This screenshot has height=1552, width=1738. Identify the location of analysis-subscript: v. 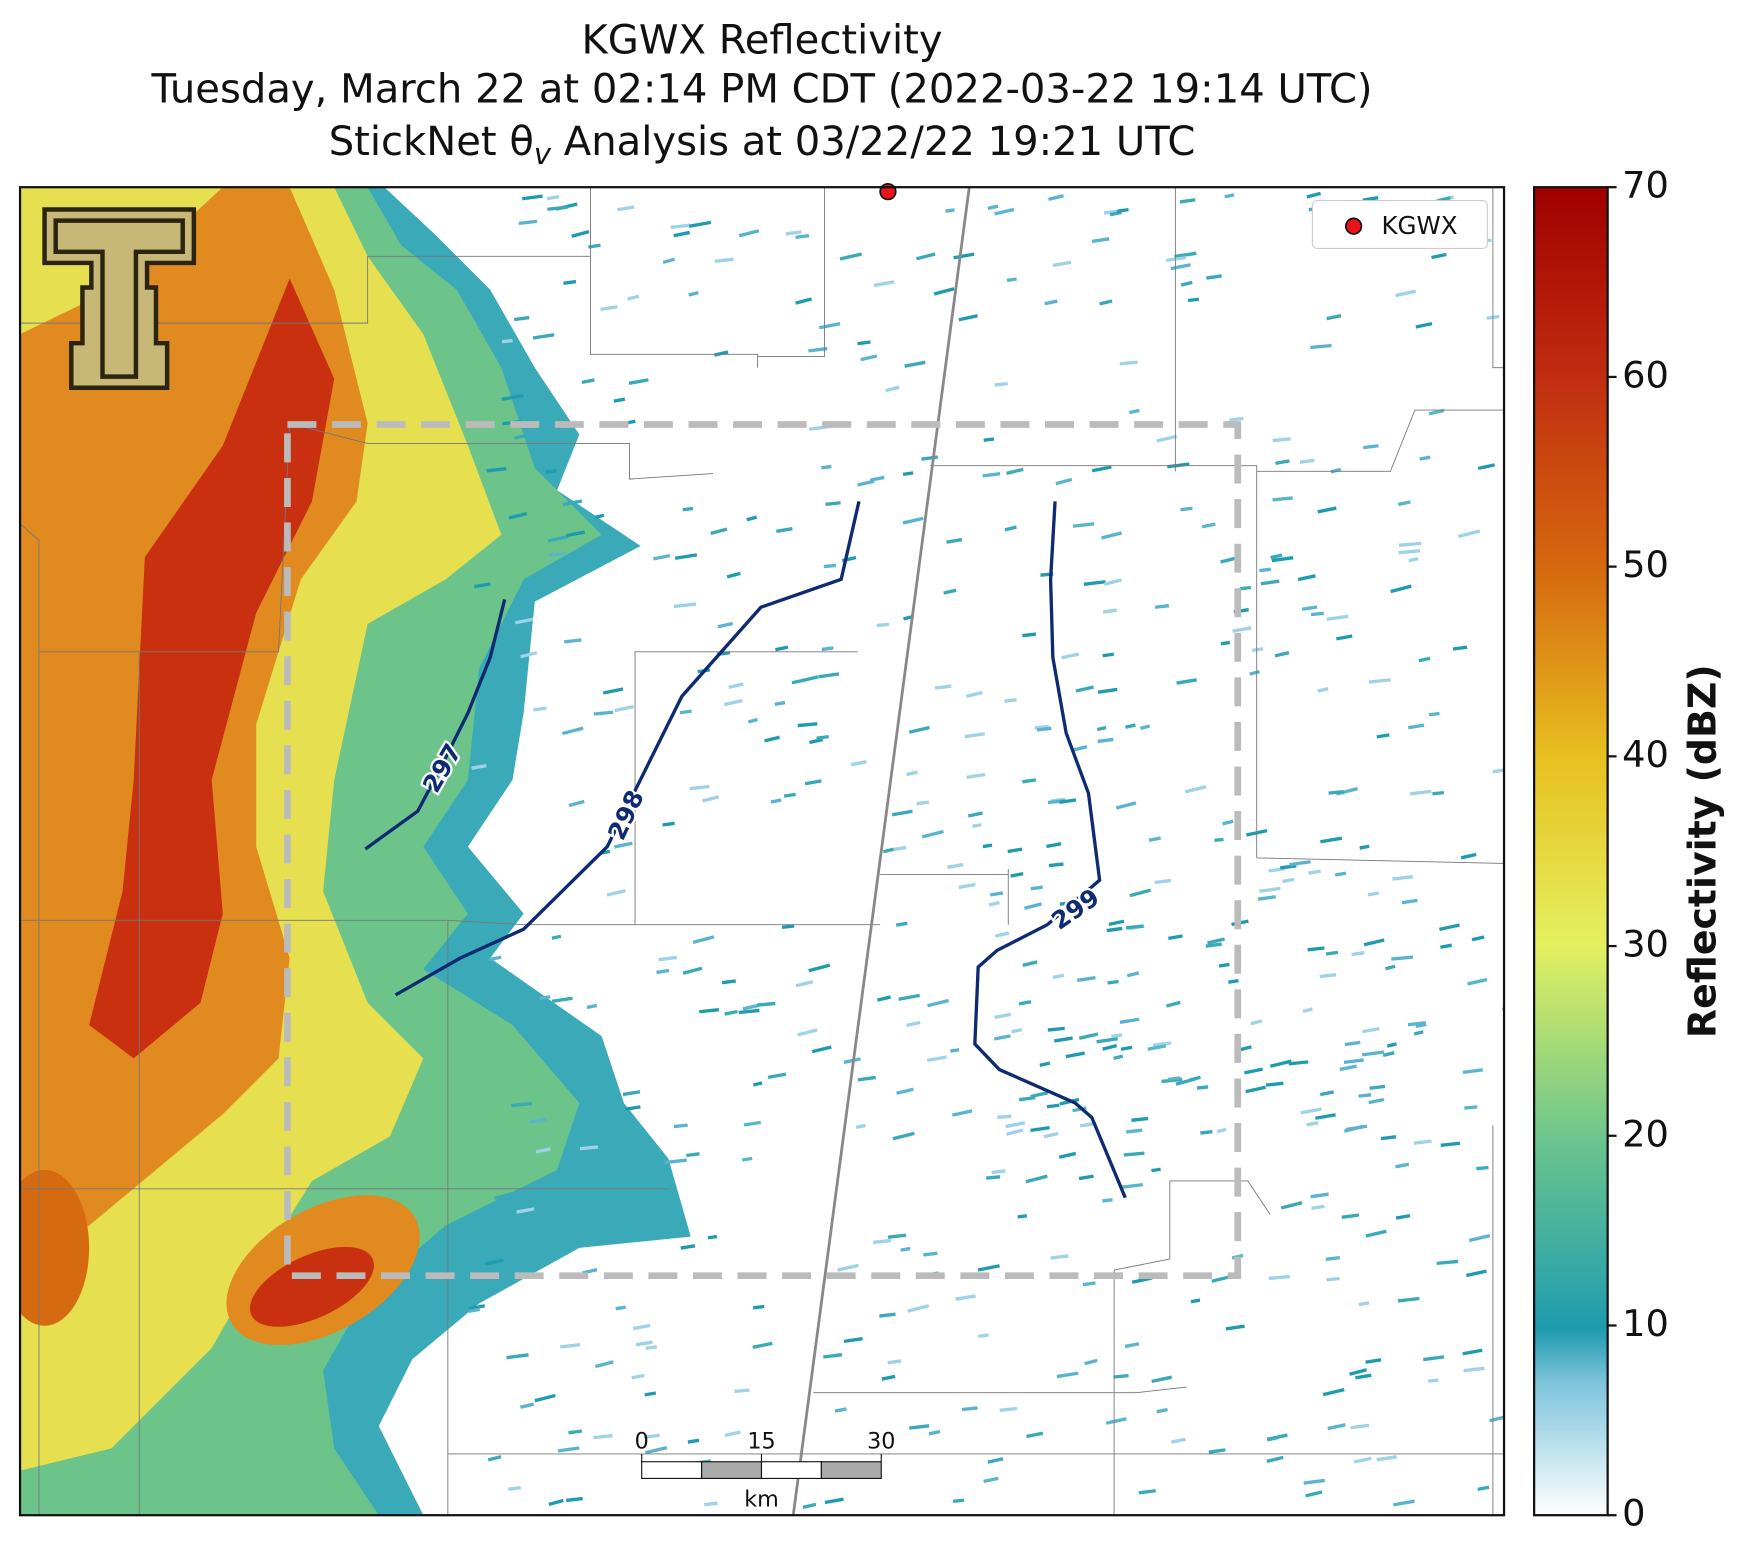
(543, 154).